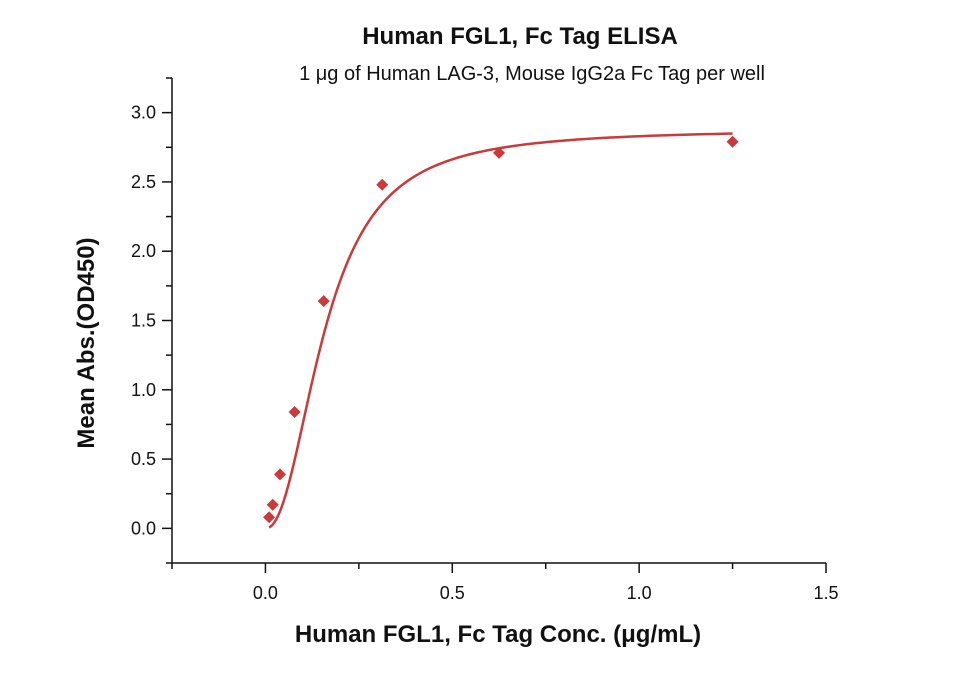  Describe the element at coordinates (498, 634) in the screenshot. I see `x-axis-label: Human FGL1, Fc Tag Conc. (μg/mL)` at that location.